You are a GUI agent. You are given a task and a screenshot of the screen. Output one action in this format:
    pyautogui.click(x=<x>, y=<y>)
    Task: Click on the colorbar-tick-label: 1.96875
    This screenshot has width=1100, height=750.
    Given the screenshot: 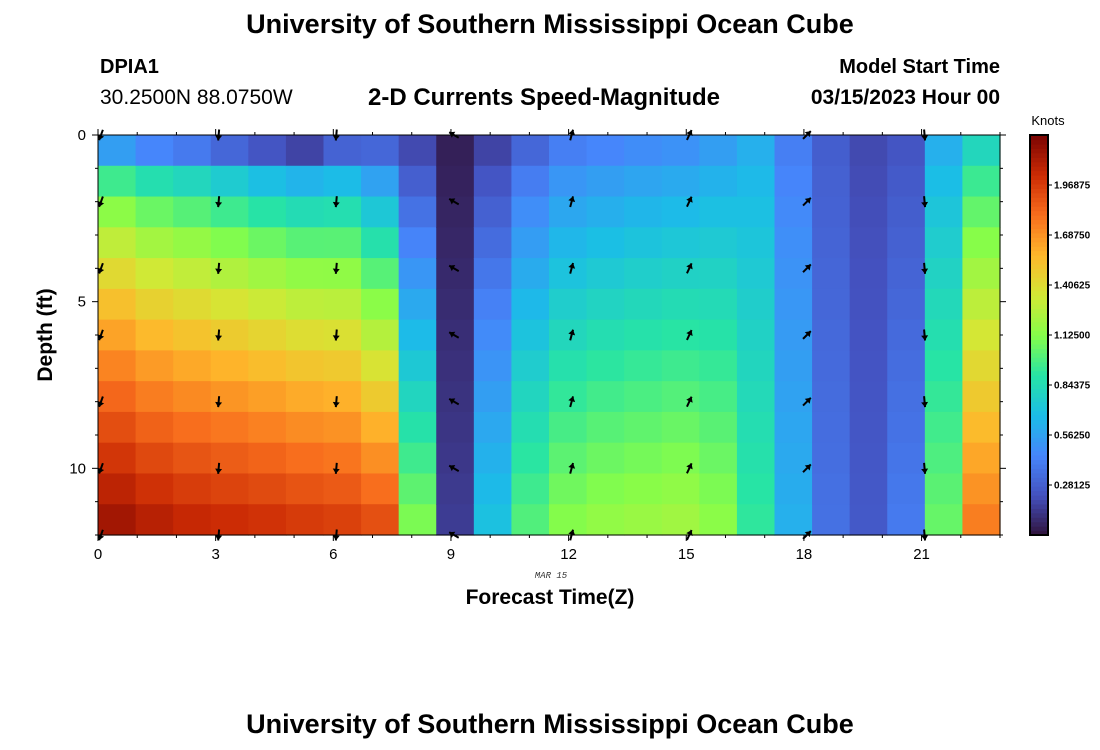 What is the action you would take?
    pyautogui.click(x=1072, y=186)
    